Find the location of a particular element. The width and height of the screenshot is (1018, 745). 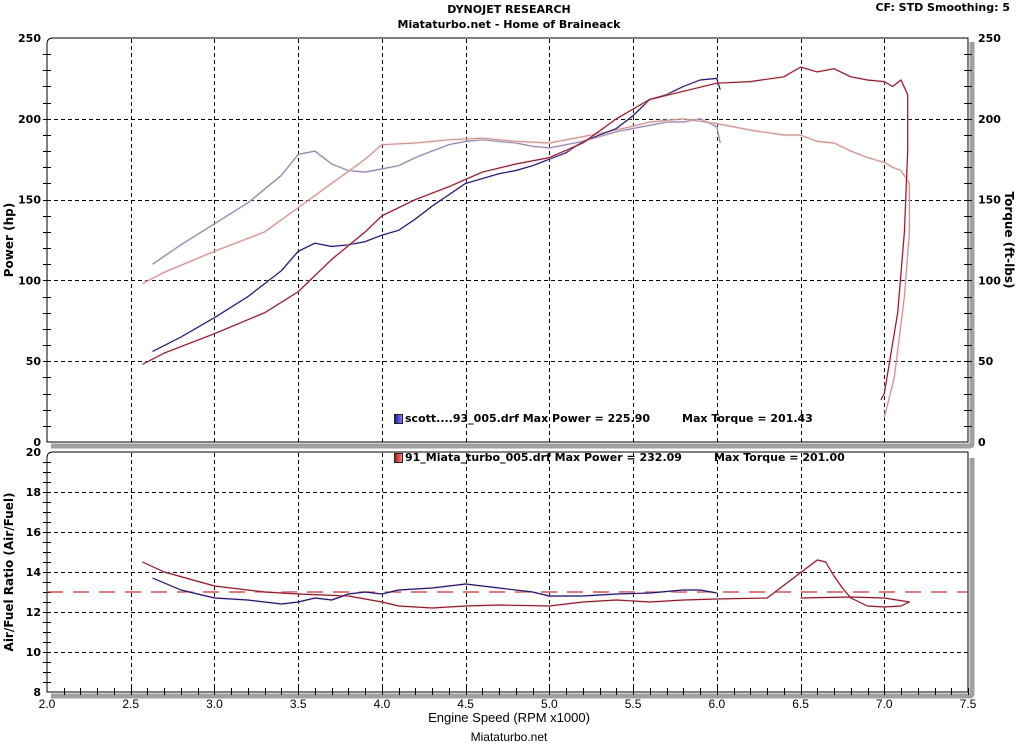

rpm-tick-label: 5.5 is located at coordinates (633, 704).